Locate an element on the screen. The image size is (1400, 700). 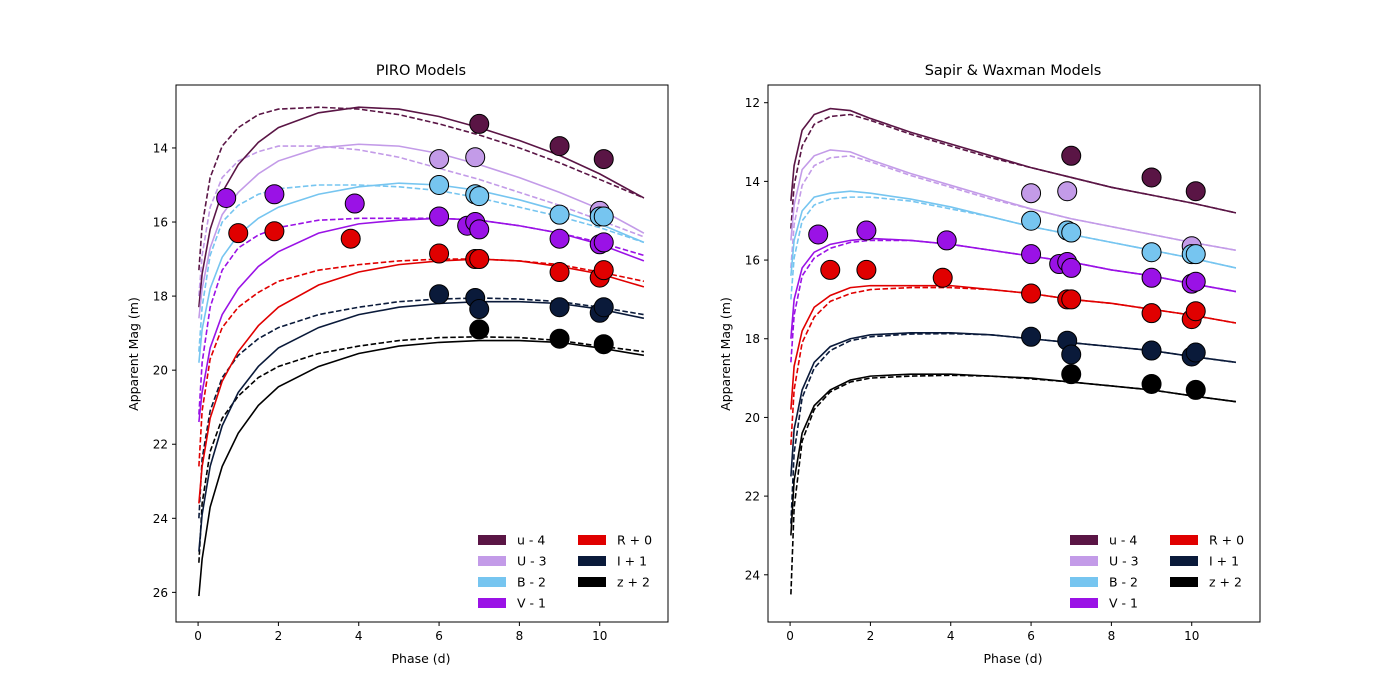
observations-sapir-waxman is located at coordinates (1007, 272).